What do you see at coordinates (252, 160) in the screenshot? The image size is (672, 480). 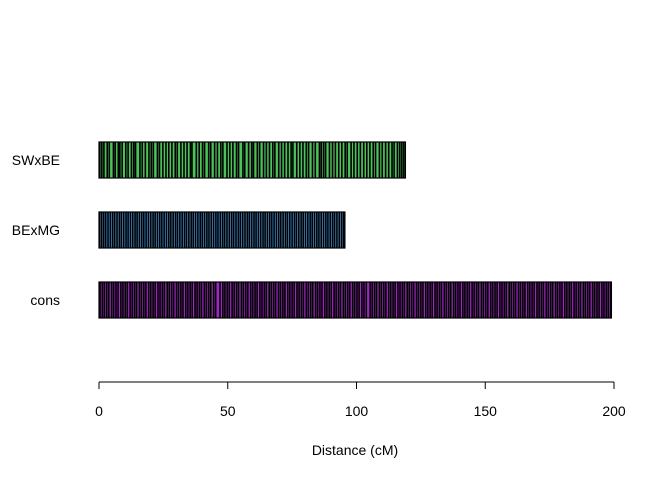 I see `chromosome-outline-SWxBE` at bounding box center [252, 160].